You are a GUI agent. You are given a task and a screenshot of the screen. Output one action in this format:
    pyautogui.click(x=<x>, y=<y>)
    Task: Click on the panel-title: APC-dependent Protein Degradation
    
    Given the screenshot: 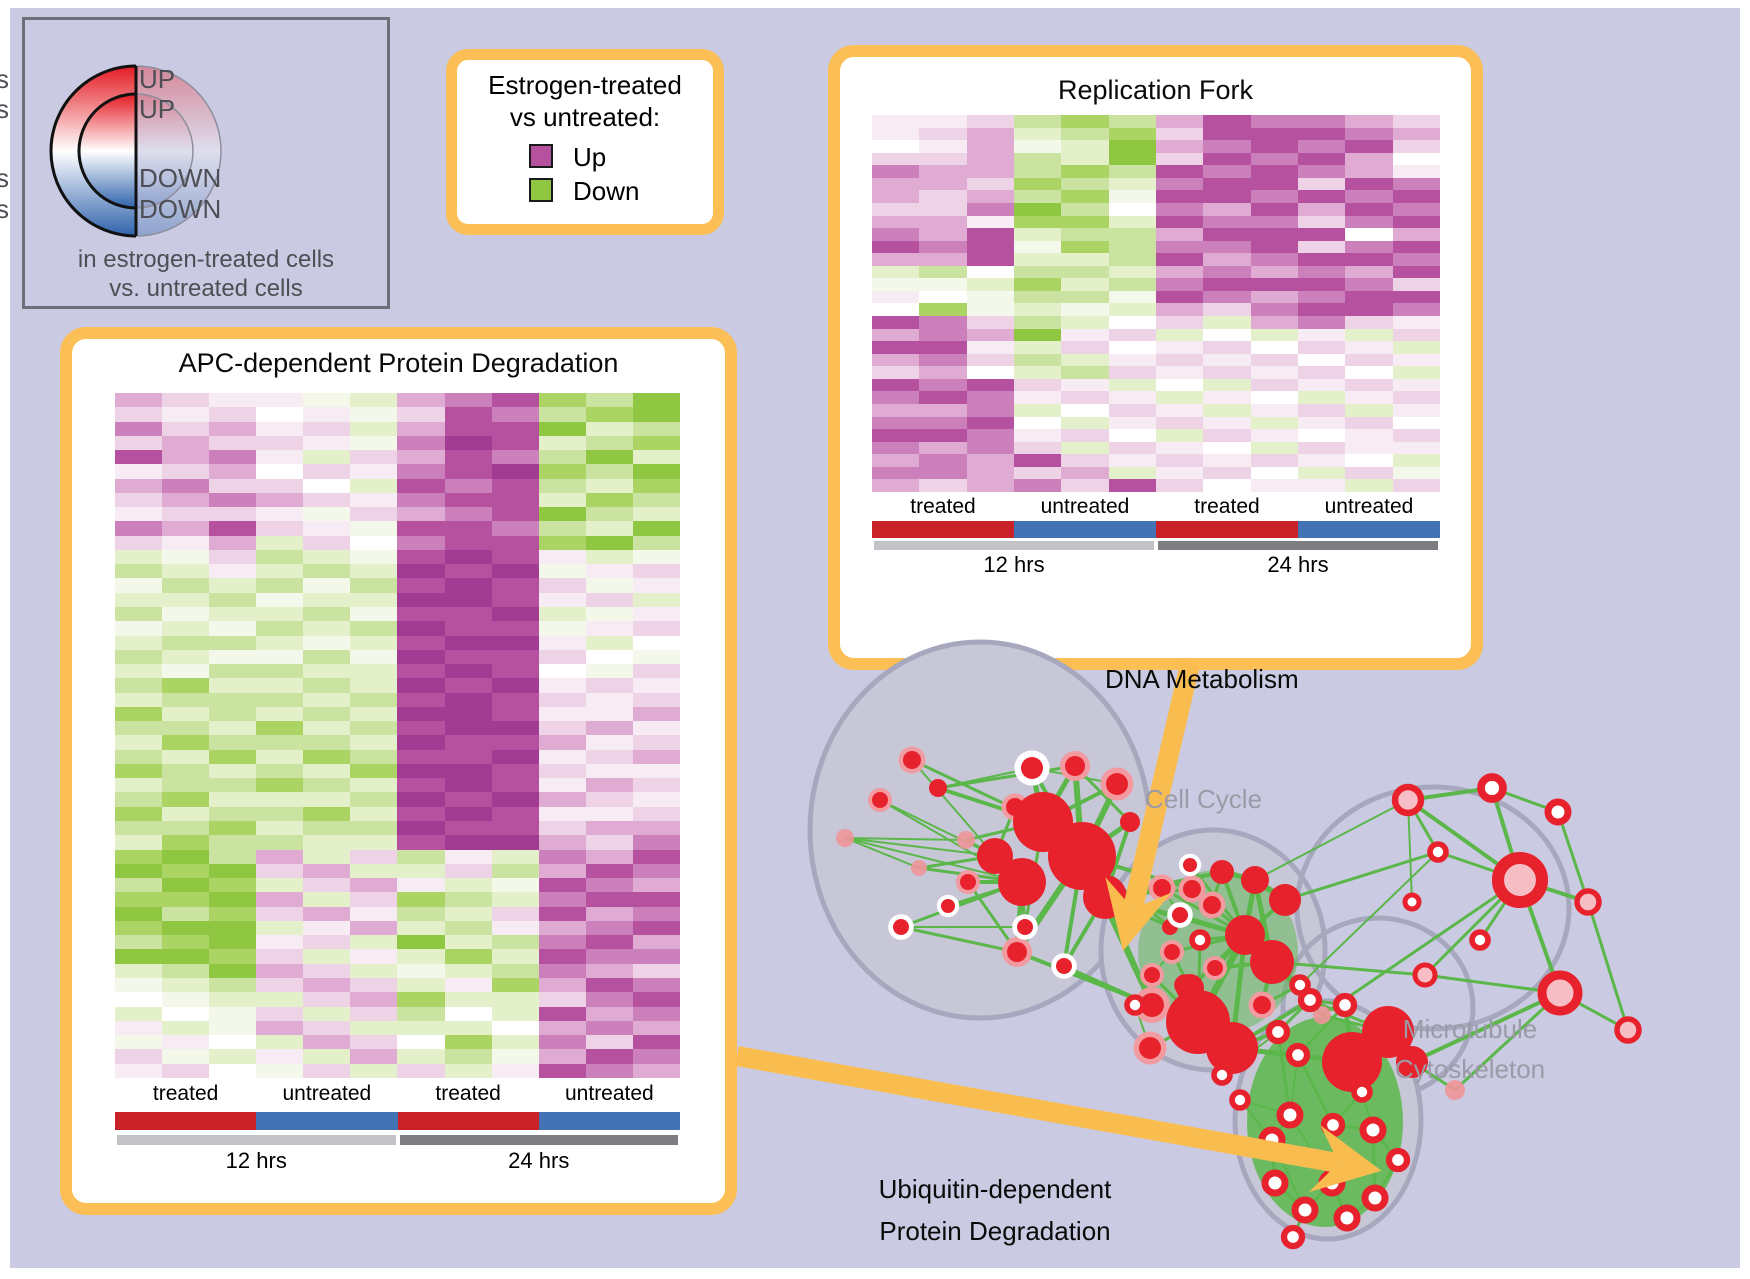 What is the action you would take?
    pyautogui.click(x=398, y=363)
    